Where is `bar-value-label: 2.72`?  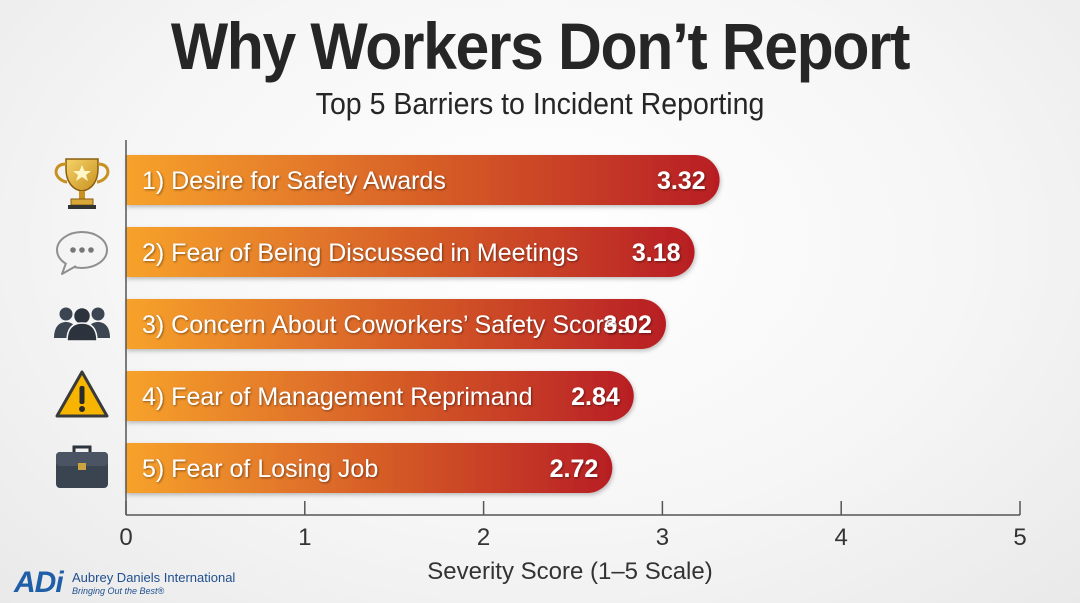 bar-value-label: 2.72 is located at coordinates (574, 469).